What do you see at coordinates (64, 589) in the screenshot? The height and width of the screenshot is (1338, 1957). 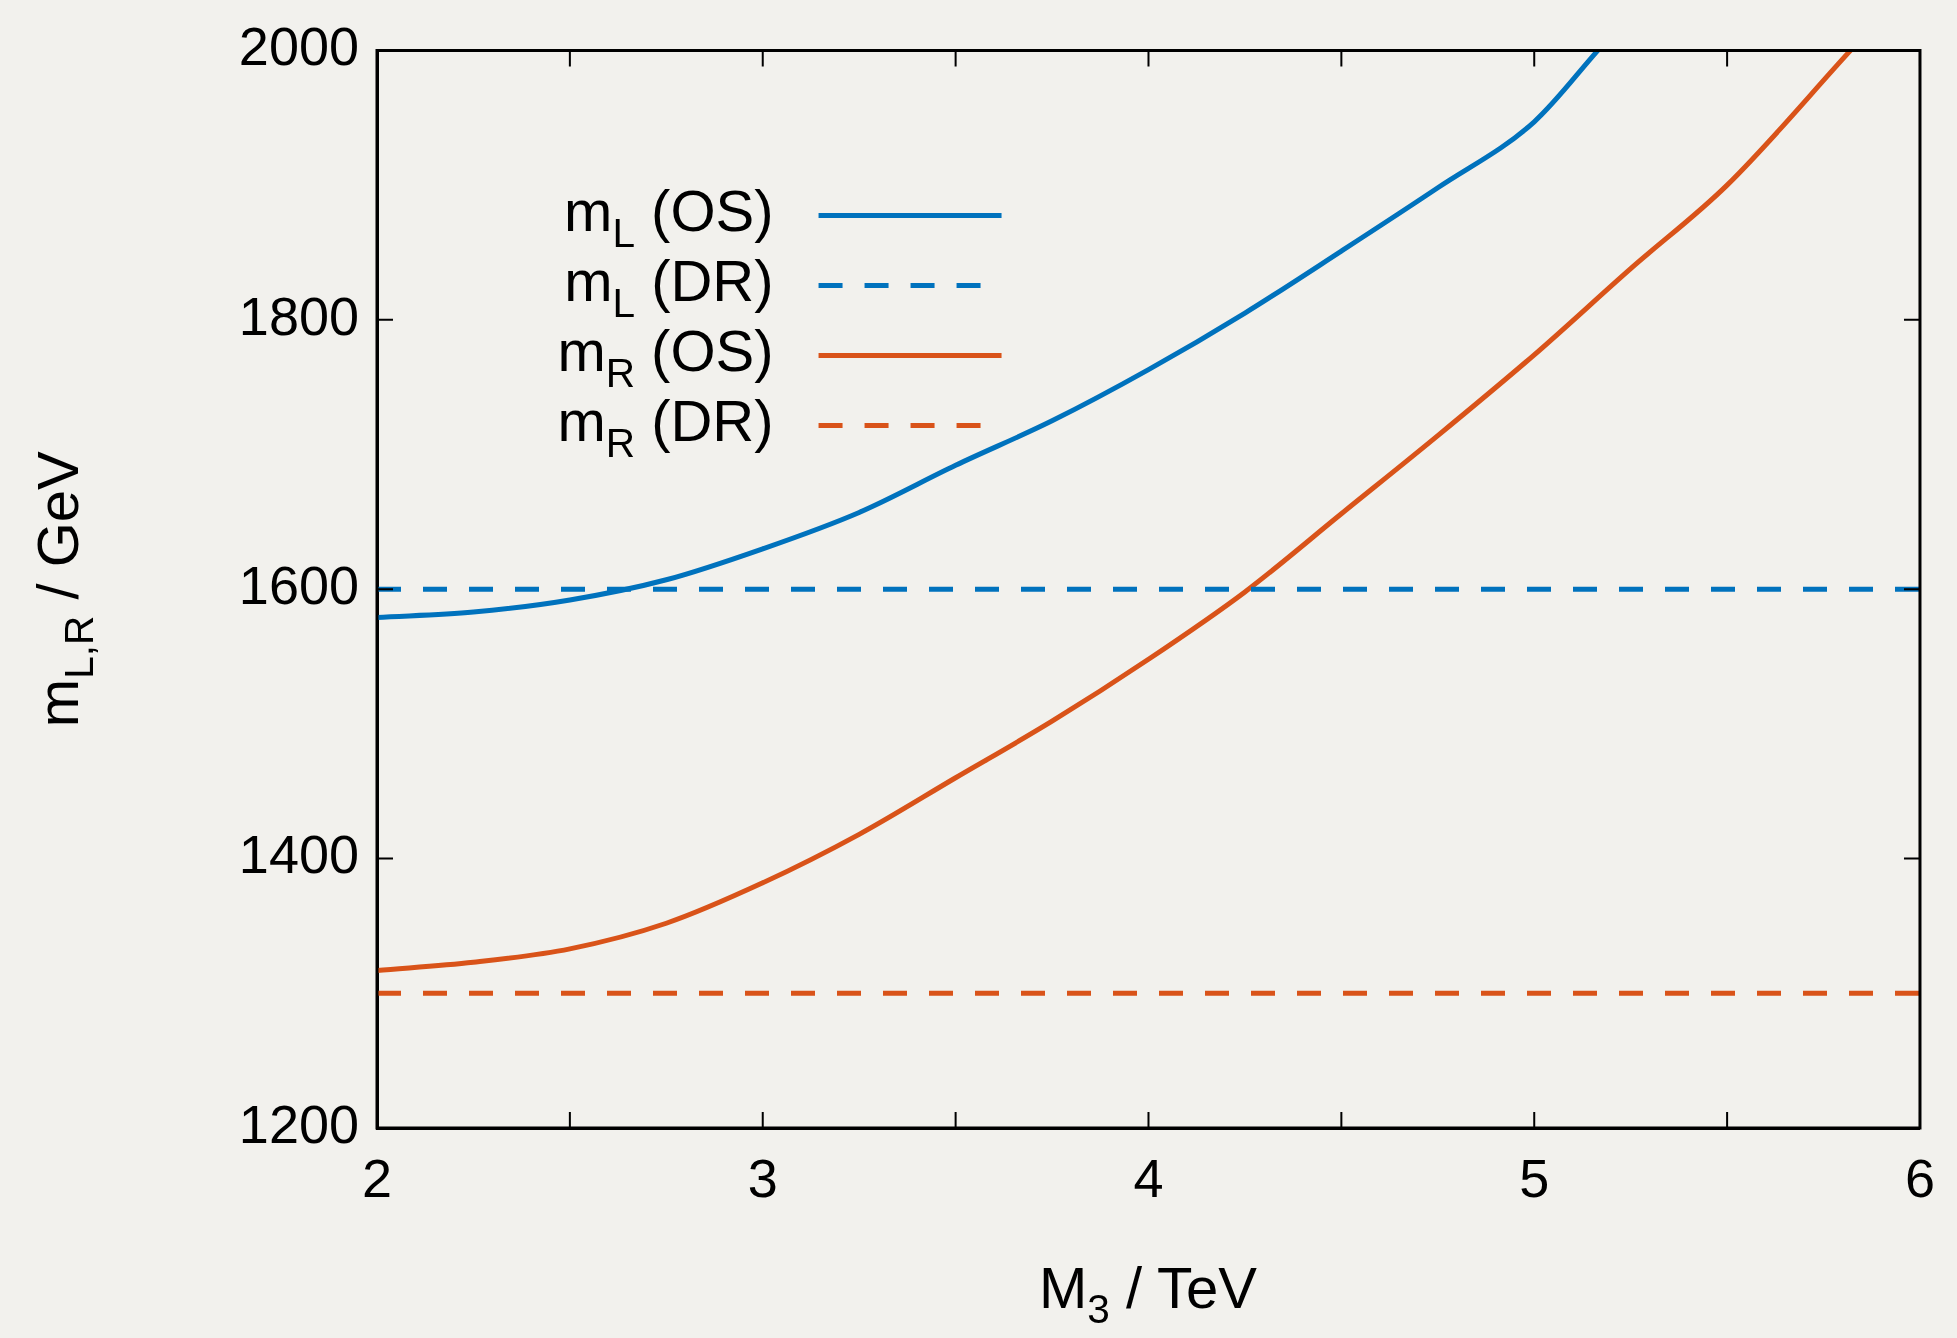 I see `y-axis-title: mL,R / GeV` at bounding box center [64, 589].